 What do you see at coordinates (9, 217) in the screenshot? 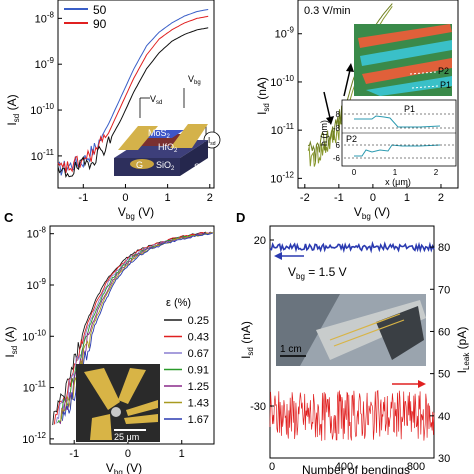
I see `panel-c-letter: C` at bounding box center [9, 217].